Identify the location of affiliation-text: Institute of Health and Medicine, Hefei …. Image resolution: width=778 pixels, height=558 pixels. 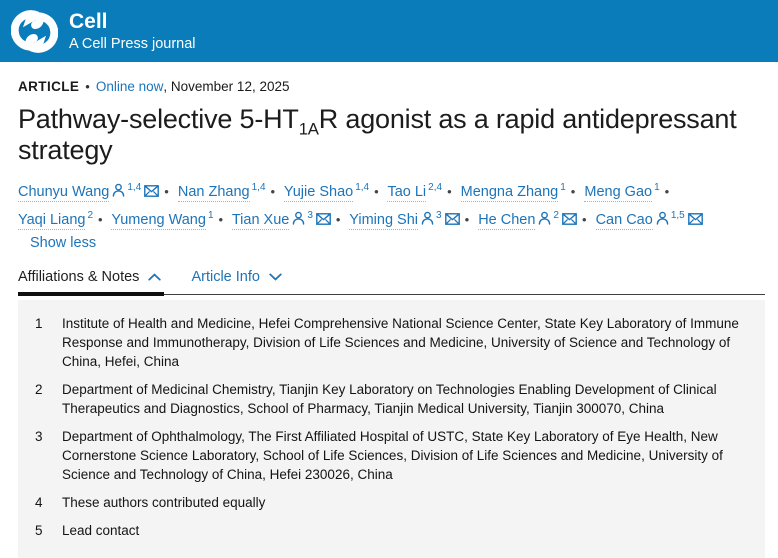
(400, 342).